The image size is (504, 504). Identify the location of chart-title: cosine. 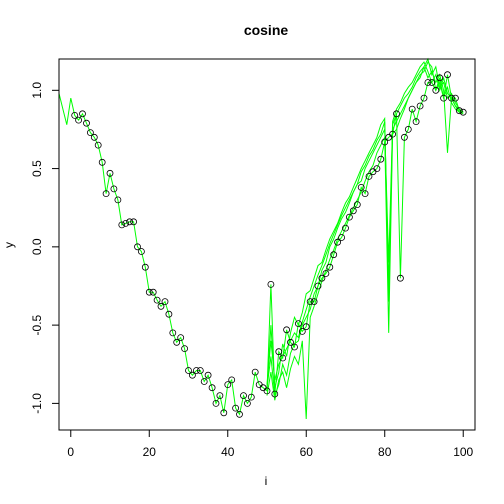
(266, 30).